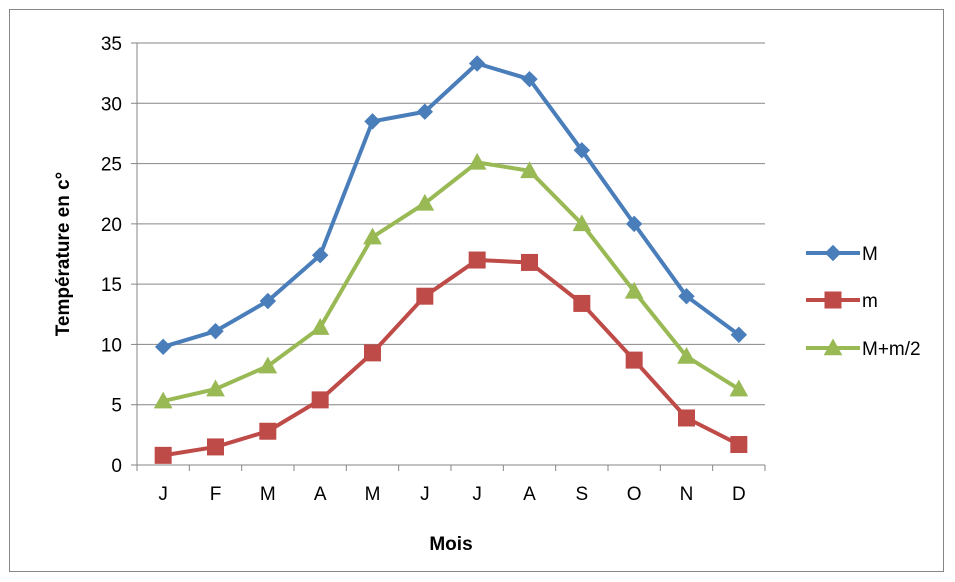  What do you see at coordinates (111, 225) in the screenshot?
I see `y-tick-label: 20` at bounding box center [111, 225].